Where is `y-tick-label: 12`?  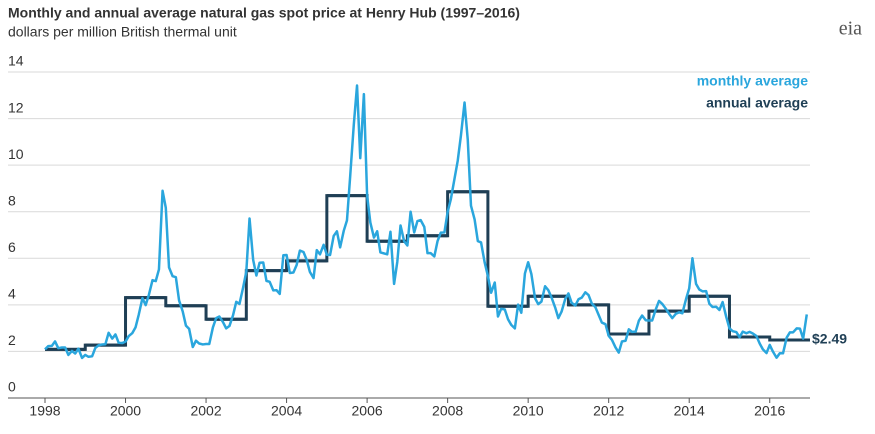 y-tick-label: 12 is located at coordinates (16, 107).